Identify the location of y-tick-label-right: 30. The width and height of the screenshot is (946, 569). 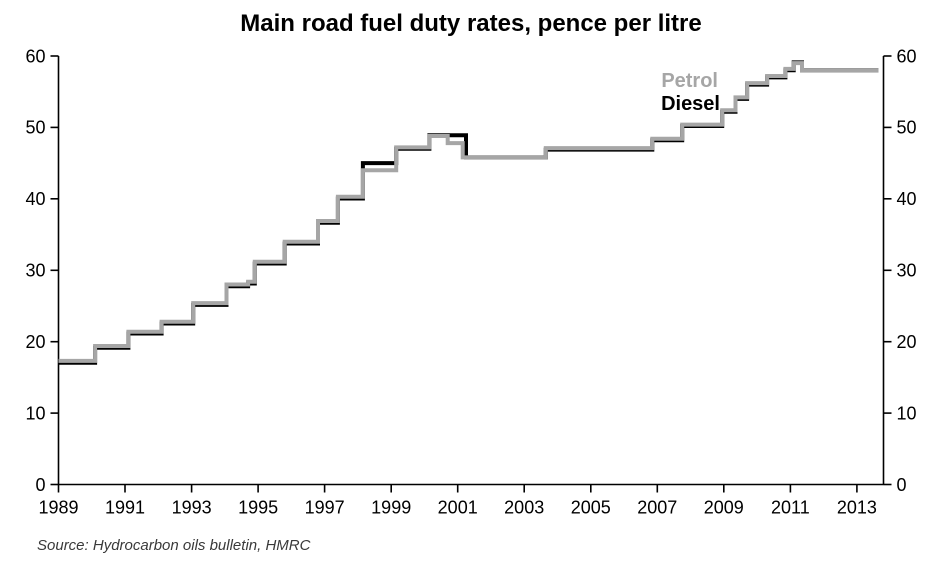
(907, 271).